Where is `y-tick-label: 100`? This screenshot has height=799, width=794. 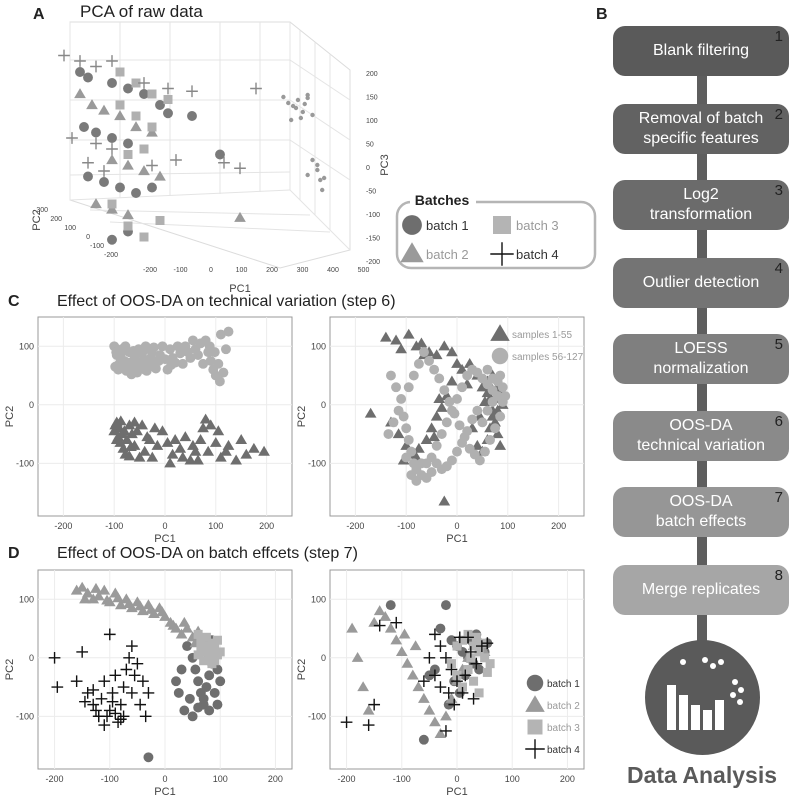
y-tick-label: 100 is located at coordinates (318, 599).